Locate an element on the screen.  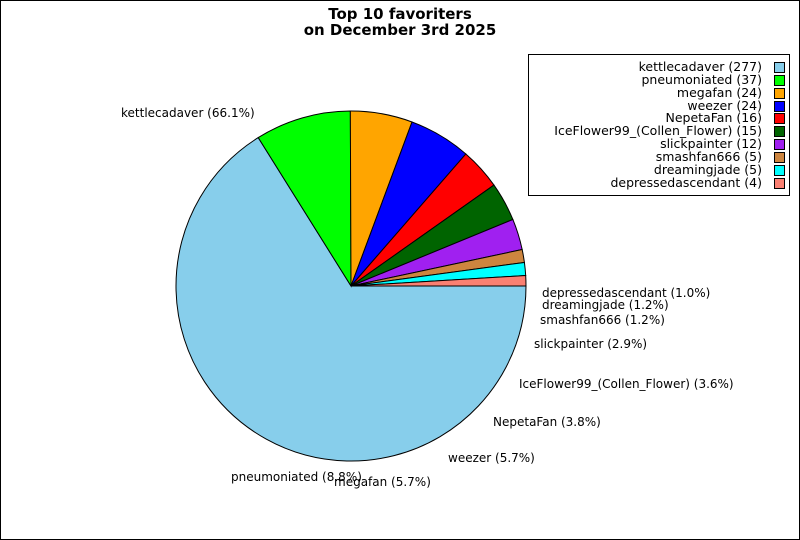
legend-label: IceFlower99_(Collen_Flower) (15) is located at coordinates (658, 131).